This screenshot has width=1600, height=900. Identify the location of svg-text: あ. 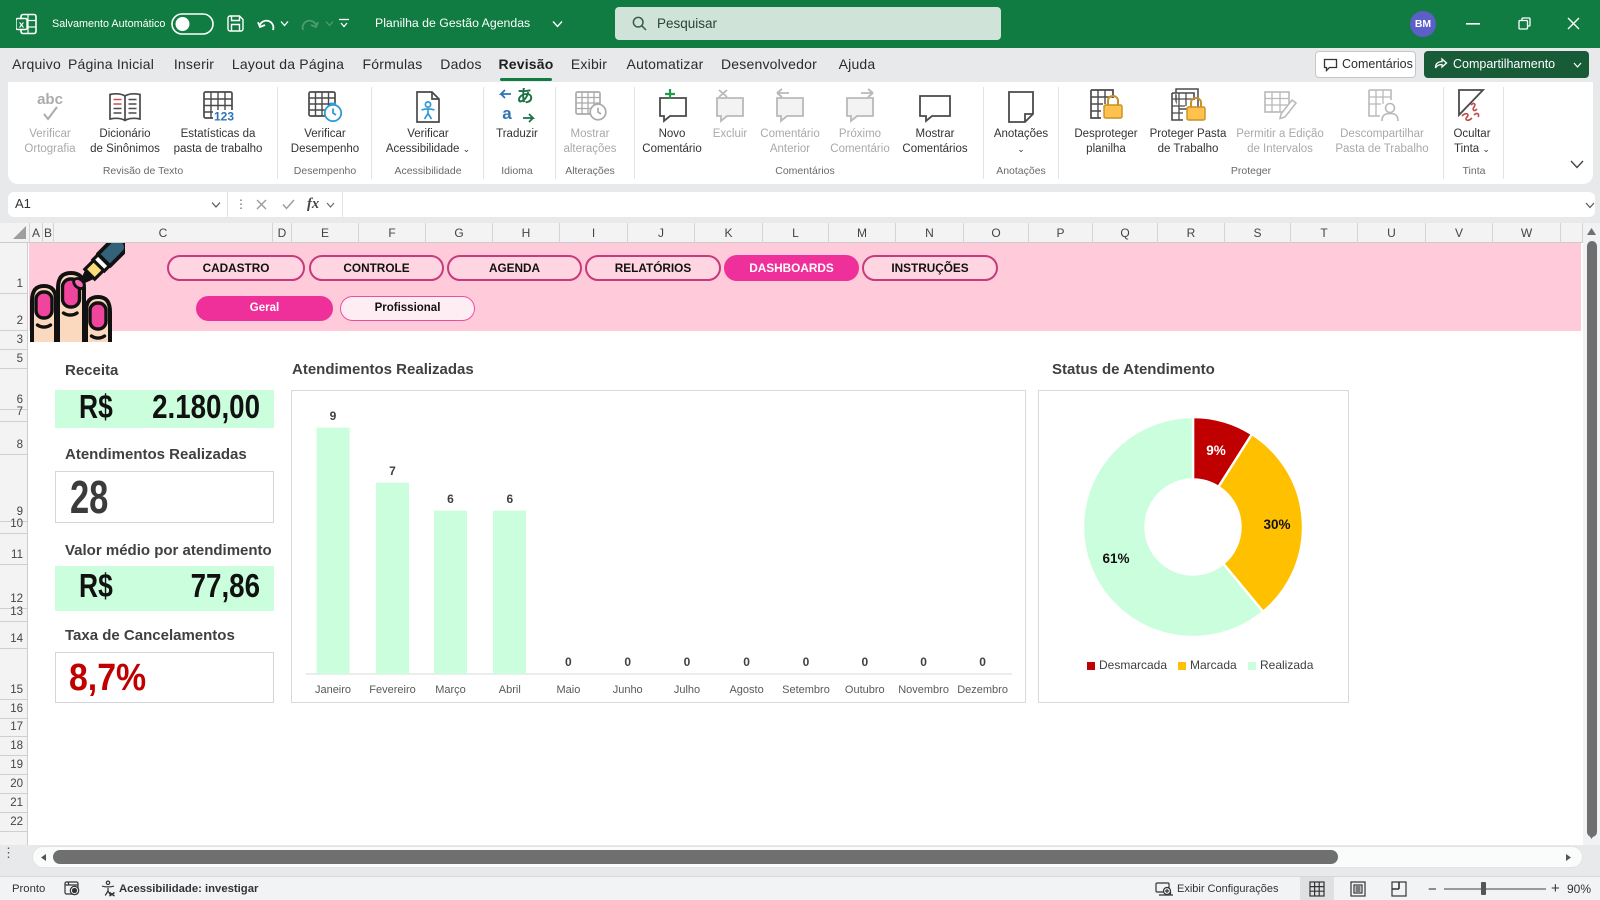
(525, 97).